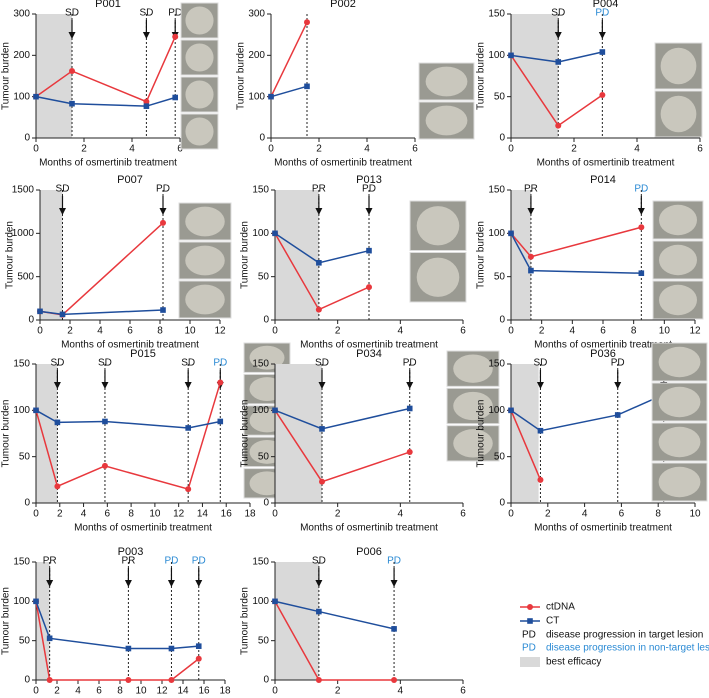  What do you see at coordinates (203, 514) in the screenshot?
I see `x-tick-label: 14` at bounding box center [203, 514].